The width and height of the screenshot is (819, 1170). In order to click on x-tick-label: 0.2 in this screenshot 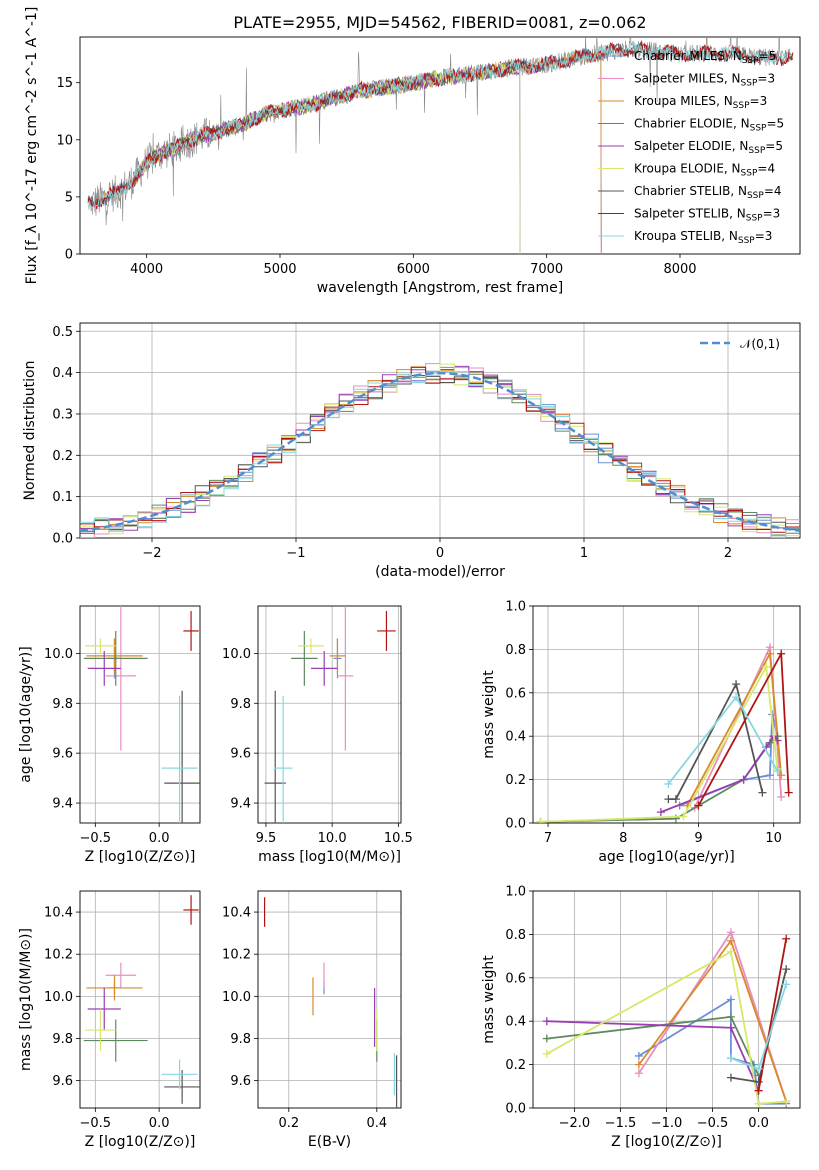, I will do `click(288, 1123)`.